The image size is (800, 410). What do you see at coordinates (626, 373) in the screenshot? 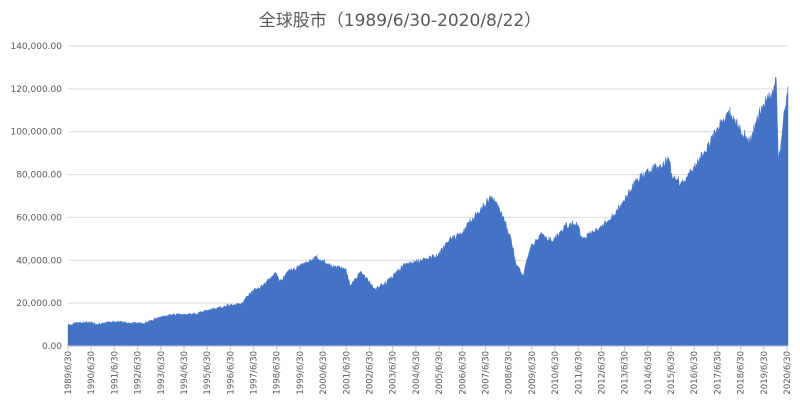
I see `x-tick-label: 2013/6/30` at bounding box center [626, 373].